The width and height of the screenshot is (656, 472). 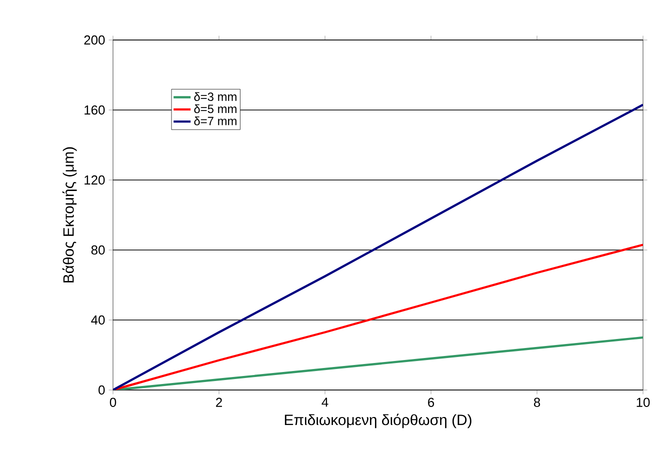 I want to click on x-tick-label: 2, so click(x=219, y=402).